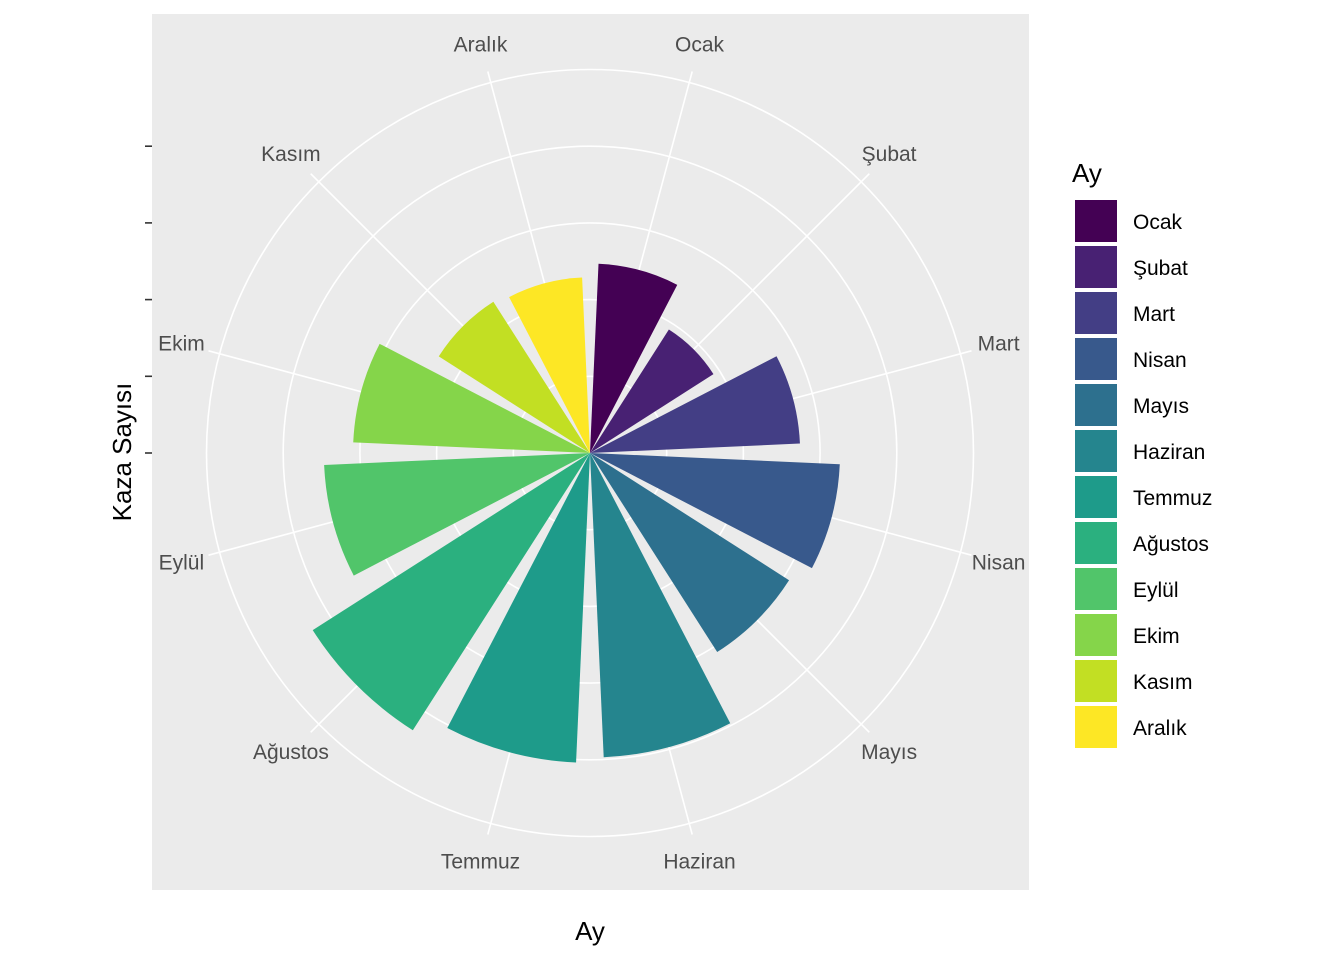 The image size is (1344, 960). What do you see at coordinates (291, 154) in the screenshot?
I see `month-label-11: Kasım` at bounding box center [291, 154].